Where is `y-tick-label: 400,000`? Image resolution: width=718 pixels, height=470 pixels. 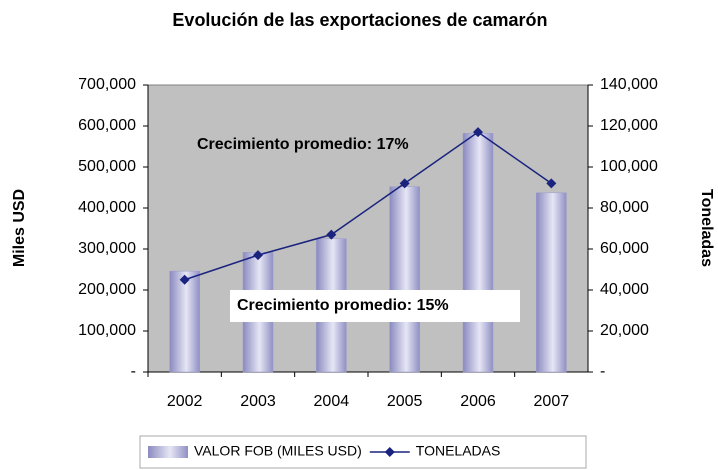 y-tick-label: 400,000 is located at coordinates (107, 207).